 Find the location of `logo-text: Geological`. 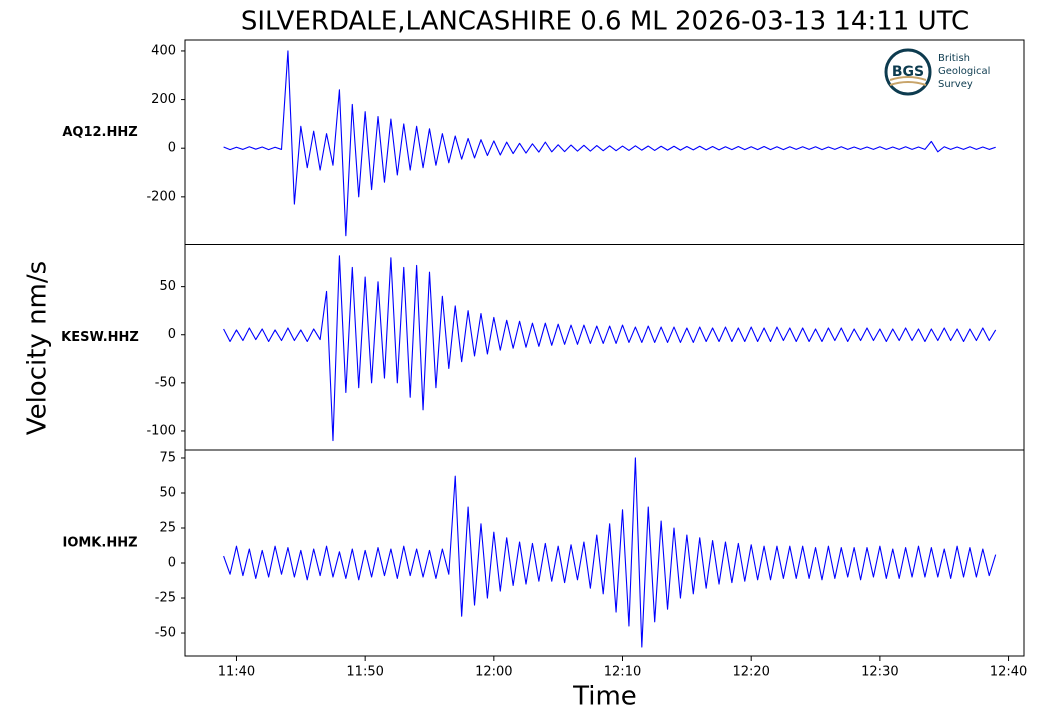

logo-text: Geological is located at coordinates (964, 71).